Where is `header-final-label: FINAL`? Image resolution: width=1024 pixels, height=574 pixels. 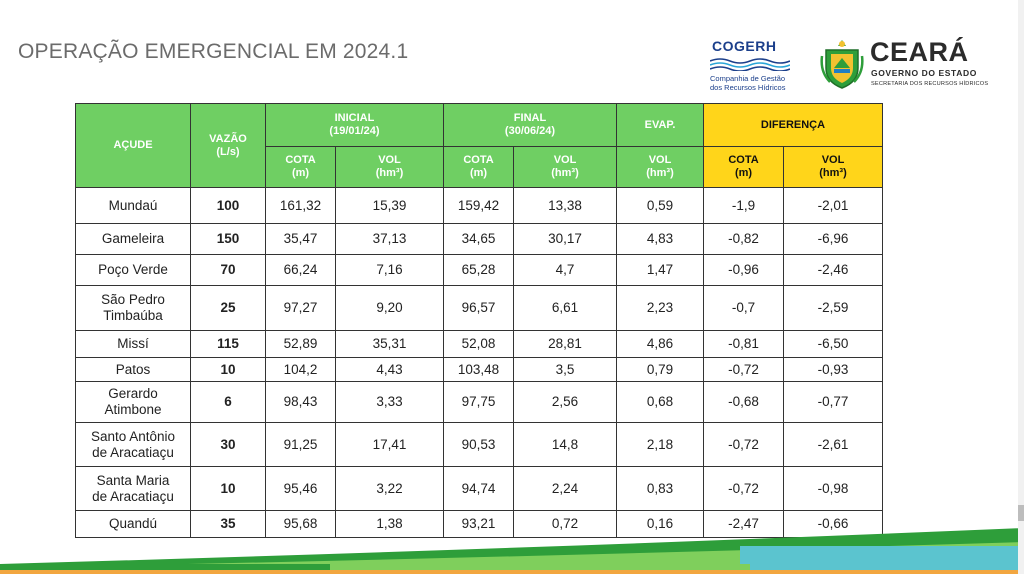 header-final-label: FINAL is located at coordinates (530, 118).